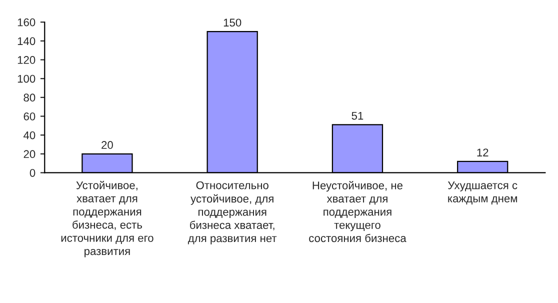 The height and width of the screenshot is (303, 558). I want to click on y-tick-label: 160, so click(27, 22).